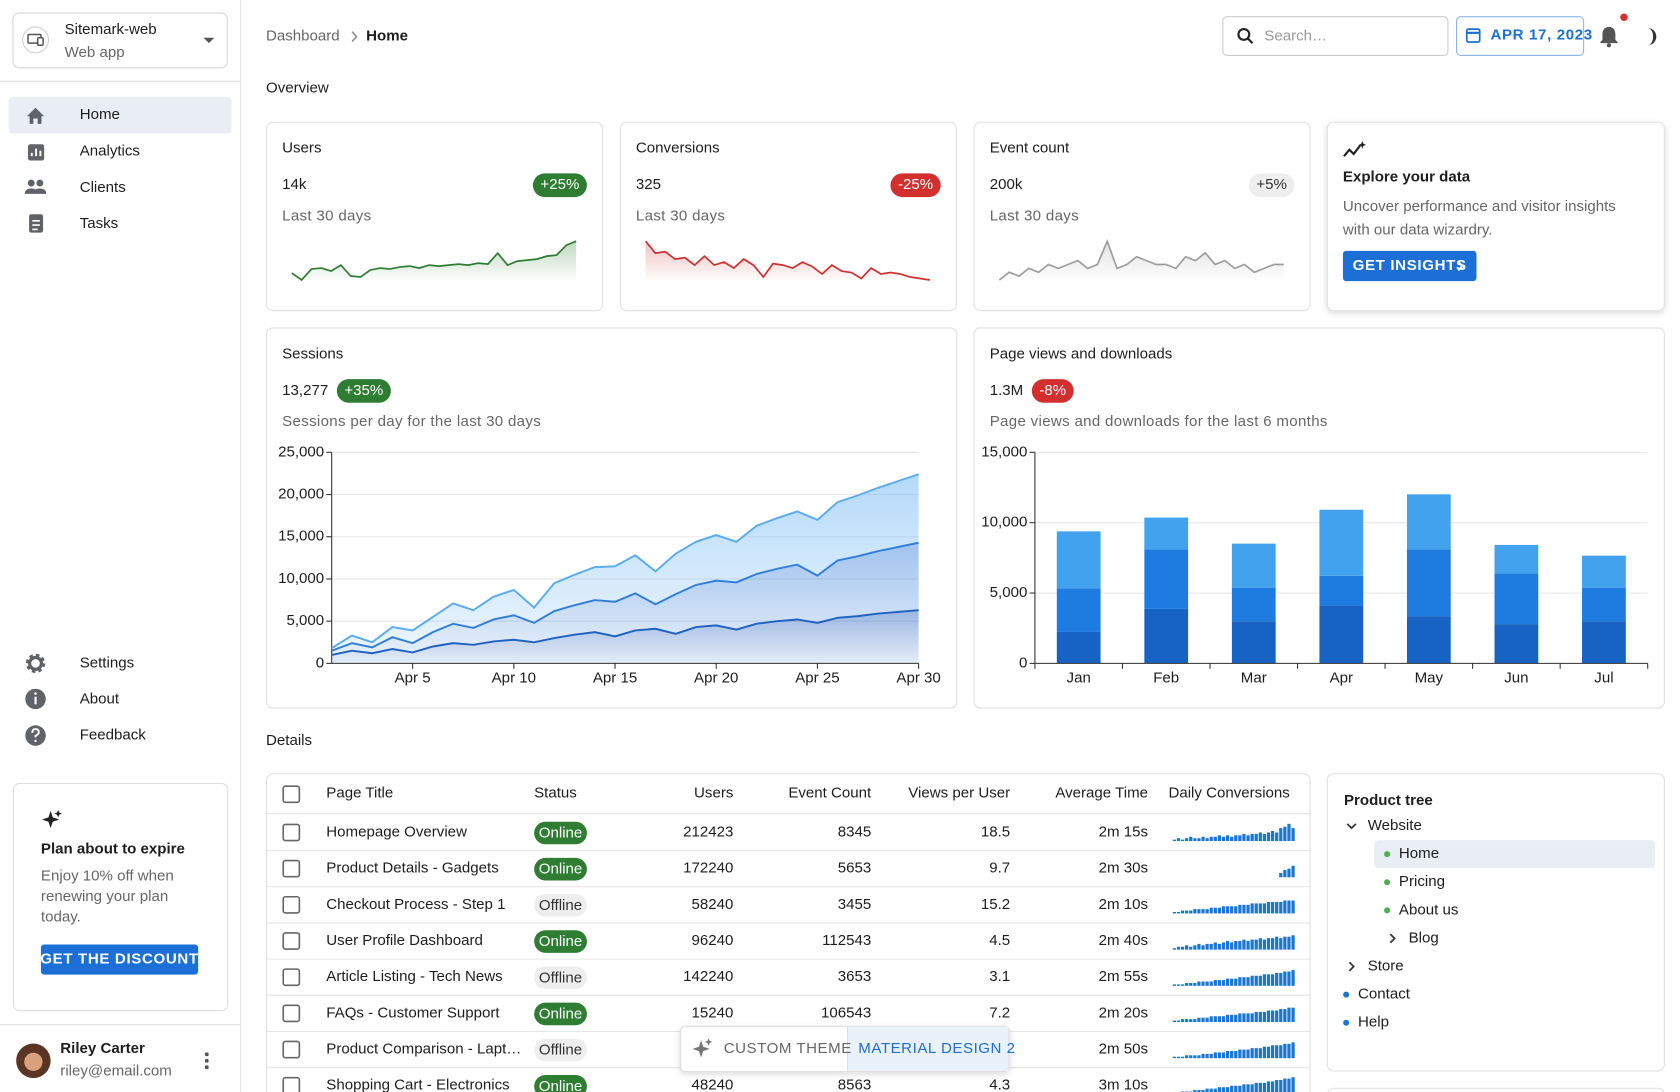 The height and width of the screenshot is (1092, 1680). I want to click on column-header: Average Time, so click(1101, 793).